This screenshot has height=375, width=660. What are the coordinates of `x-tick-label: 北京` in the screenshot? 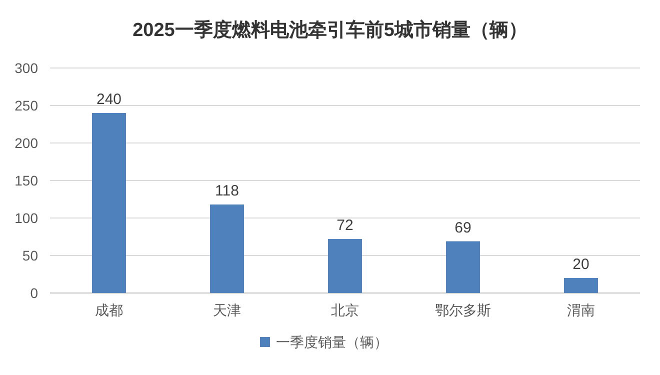 It's located at (345, 310).